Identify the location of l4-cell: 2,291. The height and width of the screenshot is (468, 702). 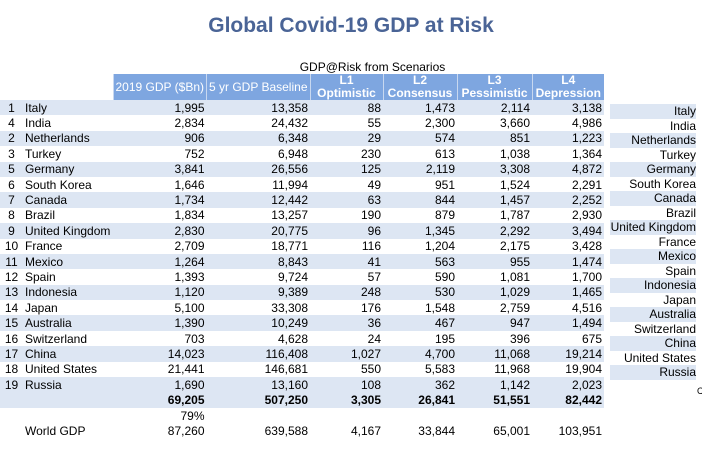
(586, 184).